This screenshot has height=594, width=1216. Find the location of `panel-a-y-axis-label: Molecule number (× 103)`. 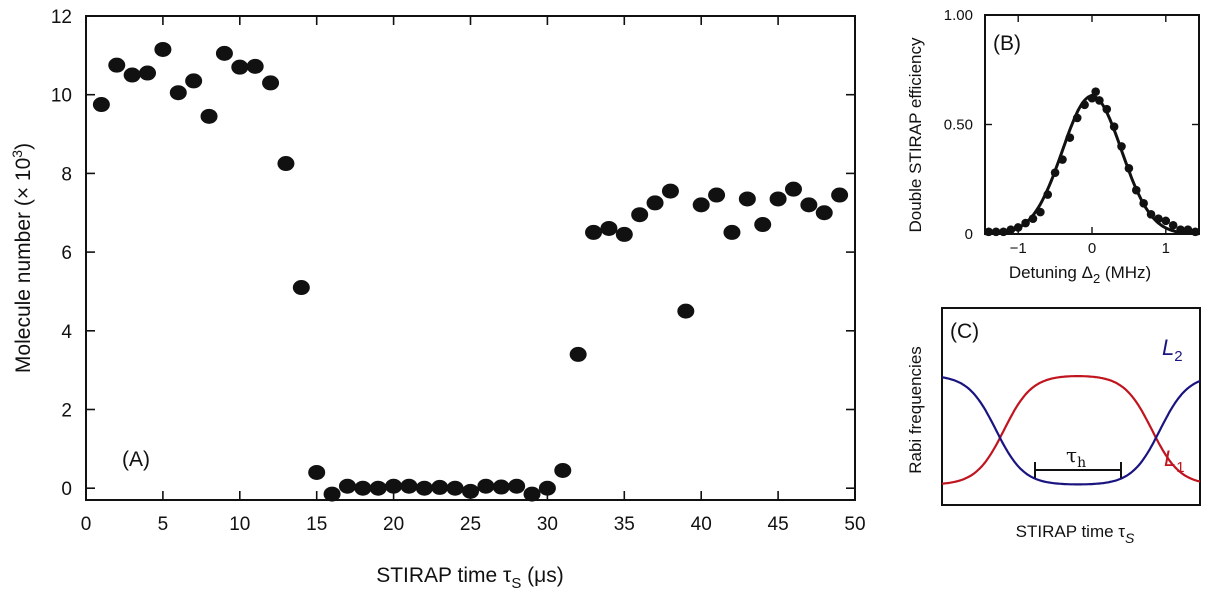

panel-a-y-axis-label: Molecule number (× 103) is located at coordinates (22, 258).